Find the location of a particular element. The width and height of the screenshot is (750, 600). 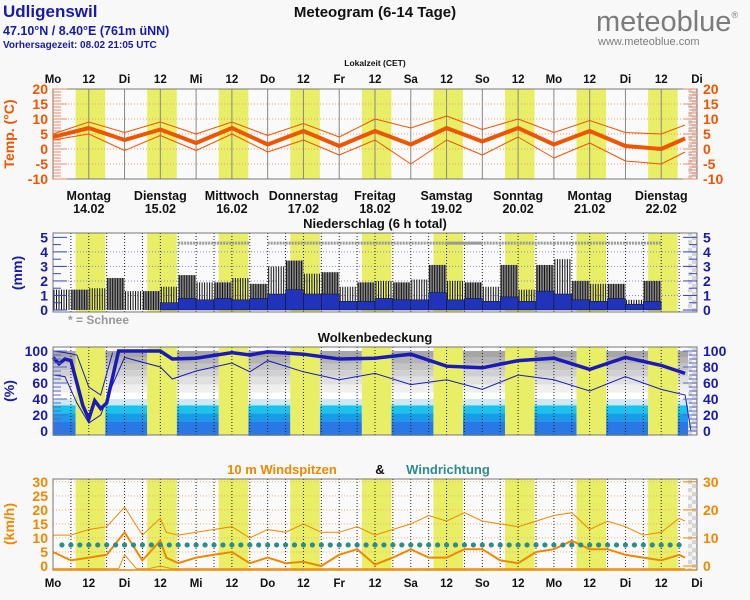

registered-mark: ® is located at coordinates (735, 15).